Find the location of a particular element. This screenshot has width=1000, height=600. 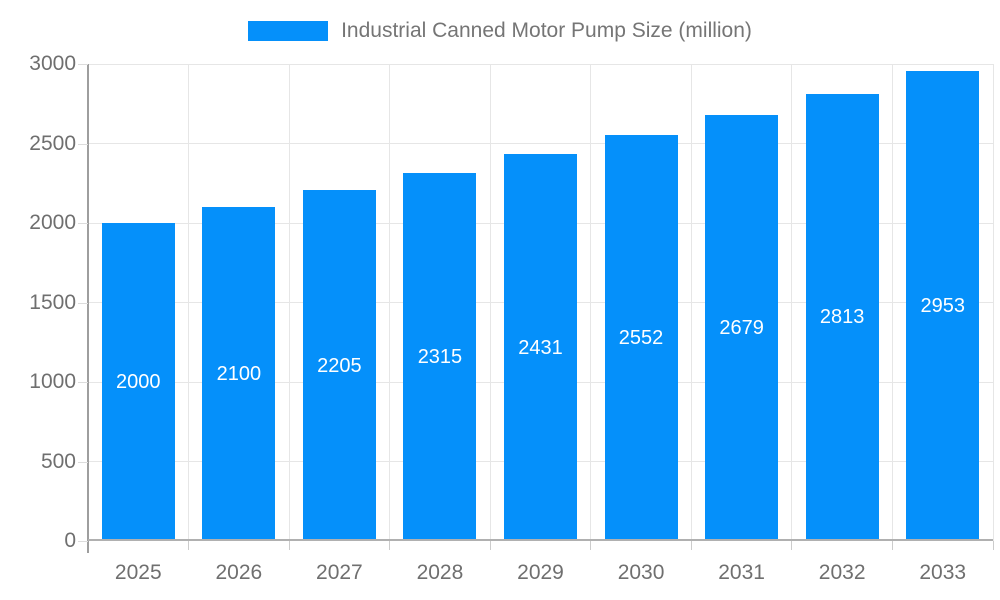

bar-value-label: 2813 is located at coordinates (842, 317).